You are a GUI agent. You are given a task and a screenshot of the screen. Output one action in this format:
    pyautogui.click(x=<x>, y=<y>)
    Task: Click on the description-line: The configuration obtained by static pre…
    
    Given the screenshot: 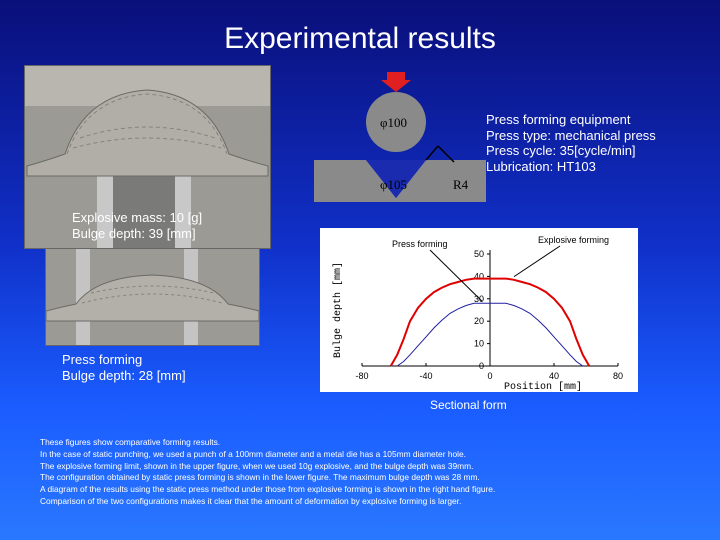 What is the action you would take?
    pyautogui.click(x=260, y=477)
    